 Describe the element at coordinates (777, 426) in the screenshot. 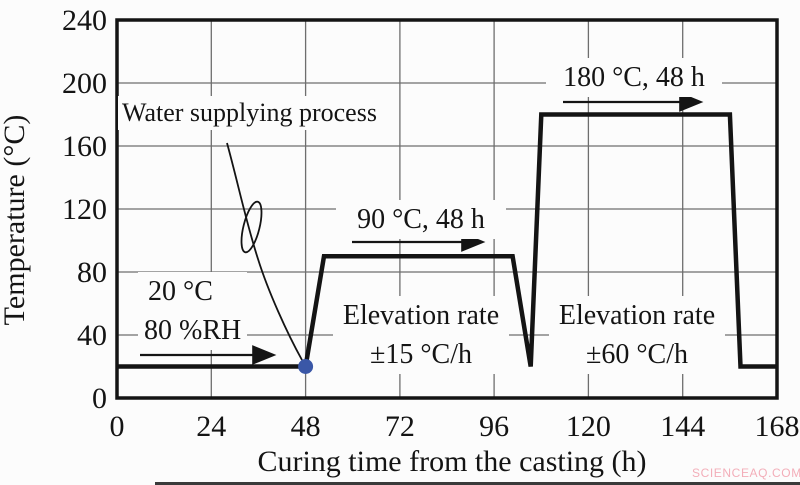

I see `x-tick-label: 168` at that location.